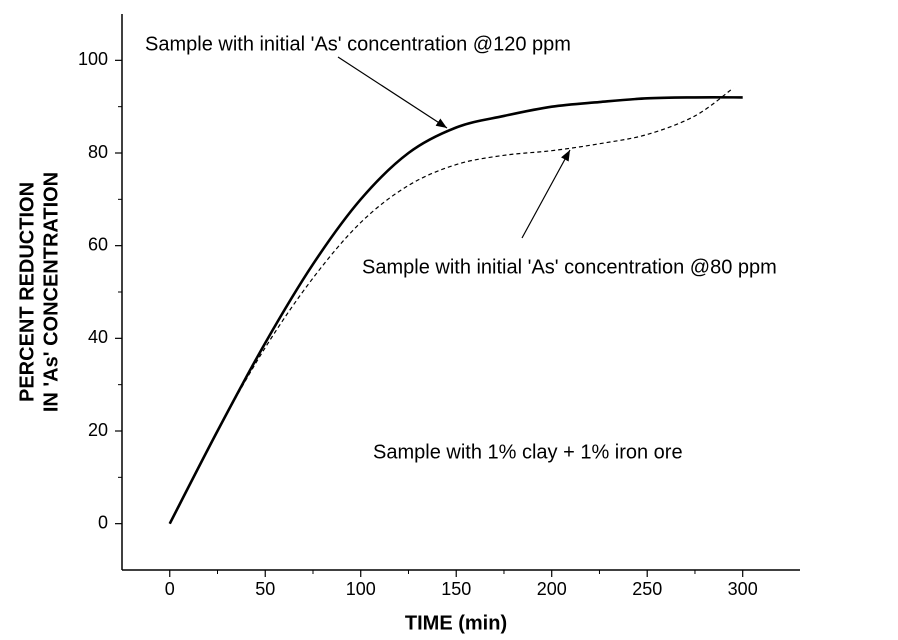  What do you see at coordinates (93, 59) in the screenshot?
I see `y-tick-label: 100` at bounding box center [93, 59].